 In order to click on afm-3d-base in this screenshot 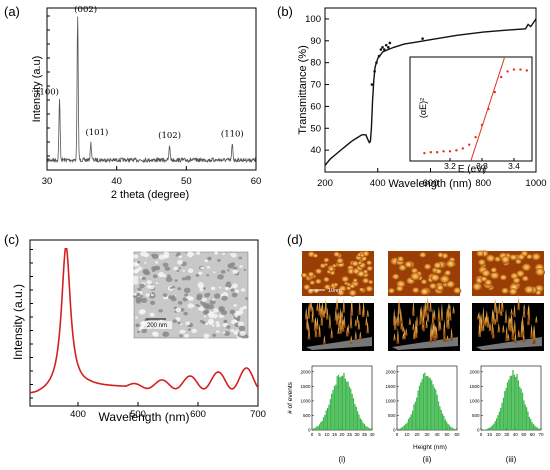, I will do `click(339, 343)`.